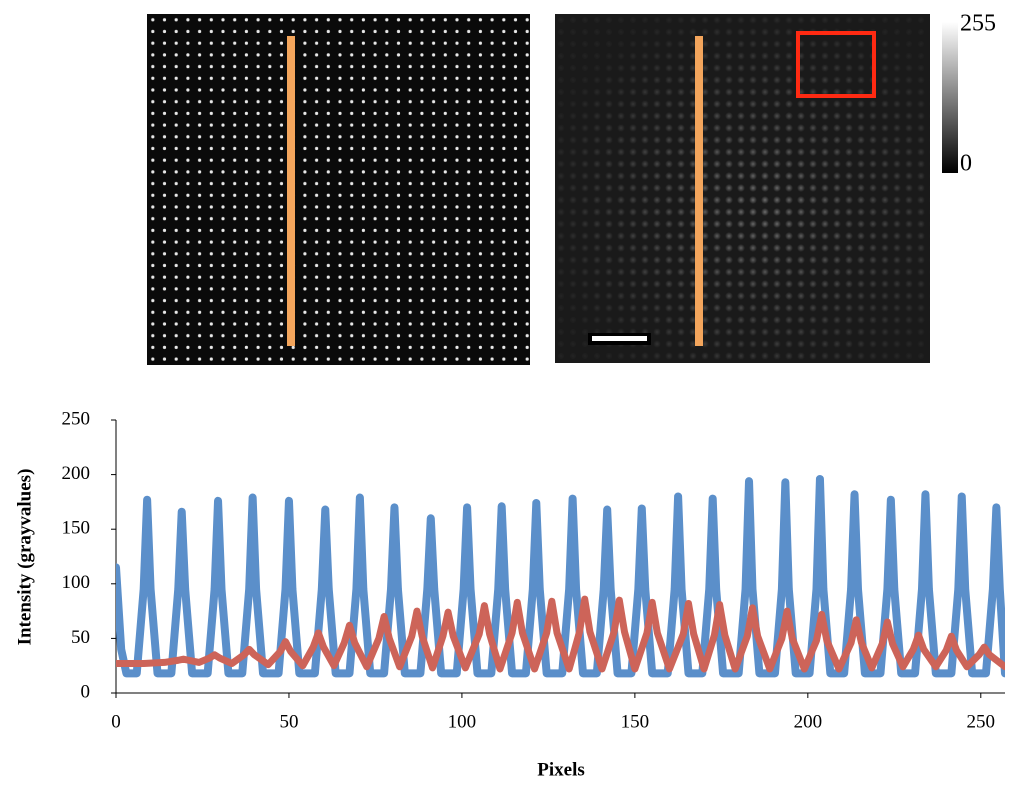 The image size is (1018, 790). What do you see at coordinates (76, 582) in the screenshot?
I see `y-tick-label: 100` at bounding box center [76, 582].